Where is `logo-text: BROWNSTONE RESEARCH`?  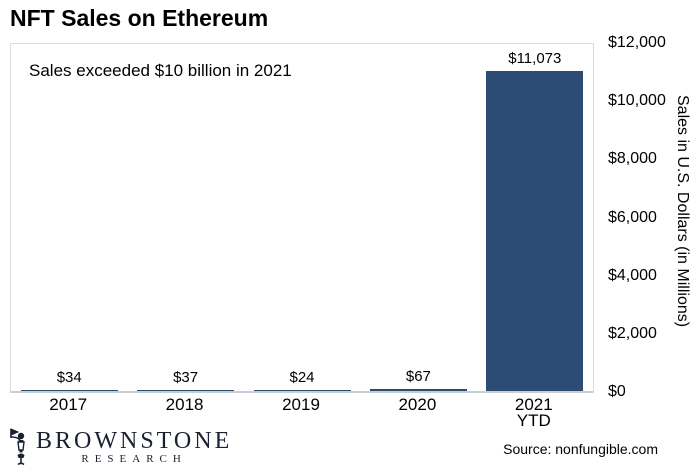 logo-text: BROWNSTONE RESEARCH is located at coordinates (134, 446).